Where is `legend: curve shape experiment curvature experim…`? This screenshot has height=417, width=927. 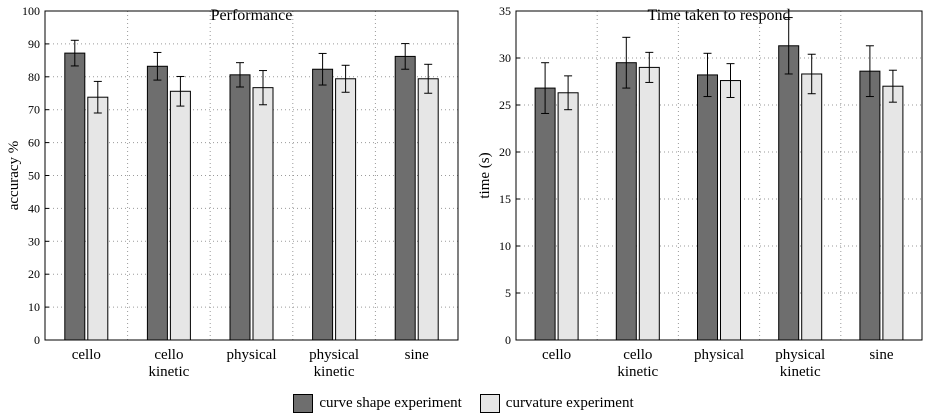 legend: curve shape experiment curvature experim… is located at coordinates (463, 403).